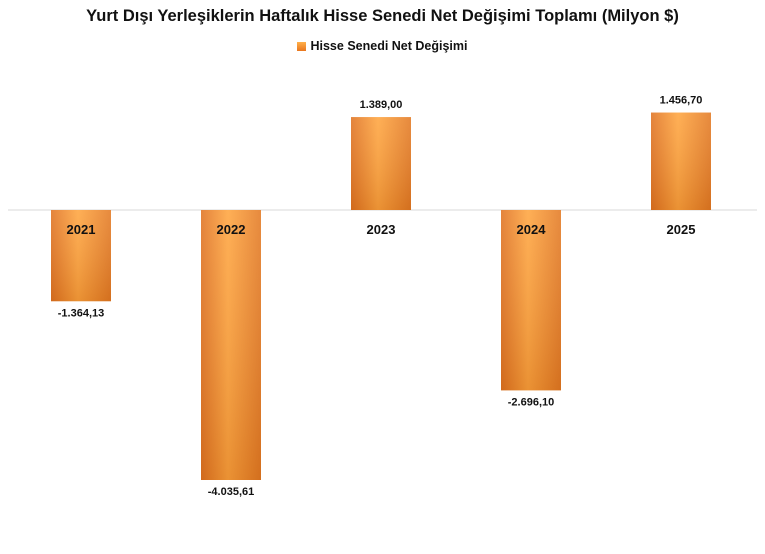 The width and height of the screenshot is (765, 554). Describe the element at coordinates (381, 229) in the screenshot. I see `category-label-2023: 2023` at that location.